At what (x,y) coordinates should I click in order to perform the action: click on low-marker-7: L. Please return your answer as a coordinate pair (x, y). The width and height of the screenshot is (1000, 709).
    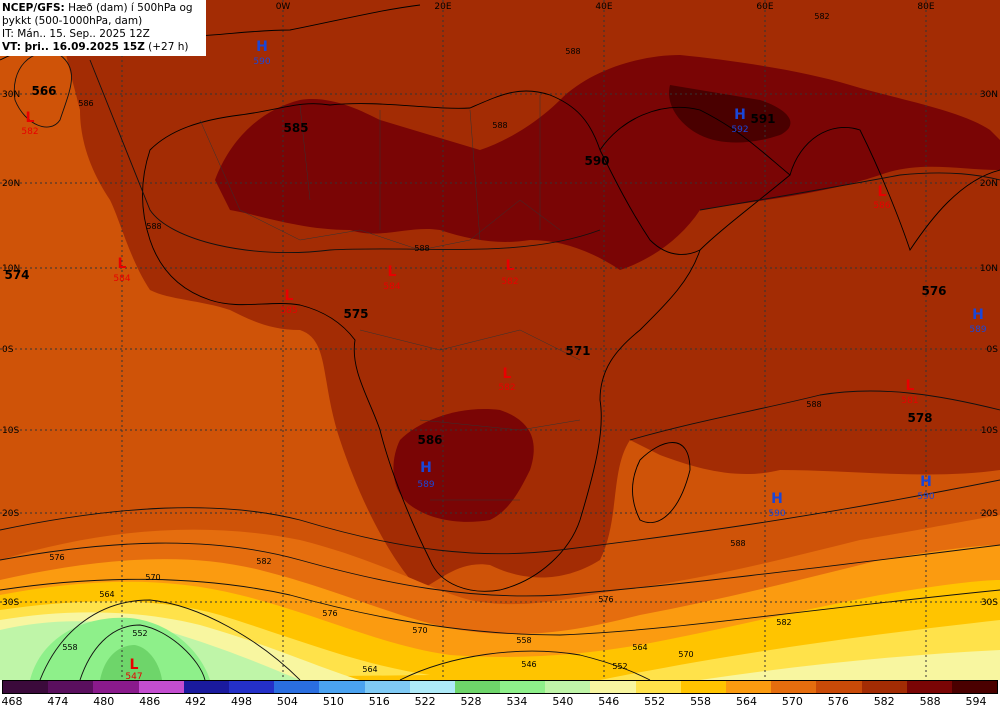
    Looking at the image, I should click on (507, 374).